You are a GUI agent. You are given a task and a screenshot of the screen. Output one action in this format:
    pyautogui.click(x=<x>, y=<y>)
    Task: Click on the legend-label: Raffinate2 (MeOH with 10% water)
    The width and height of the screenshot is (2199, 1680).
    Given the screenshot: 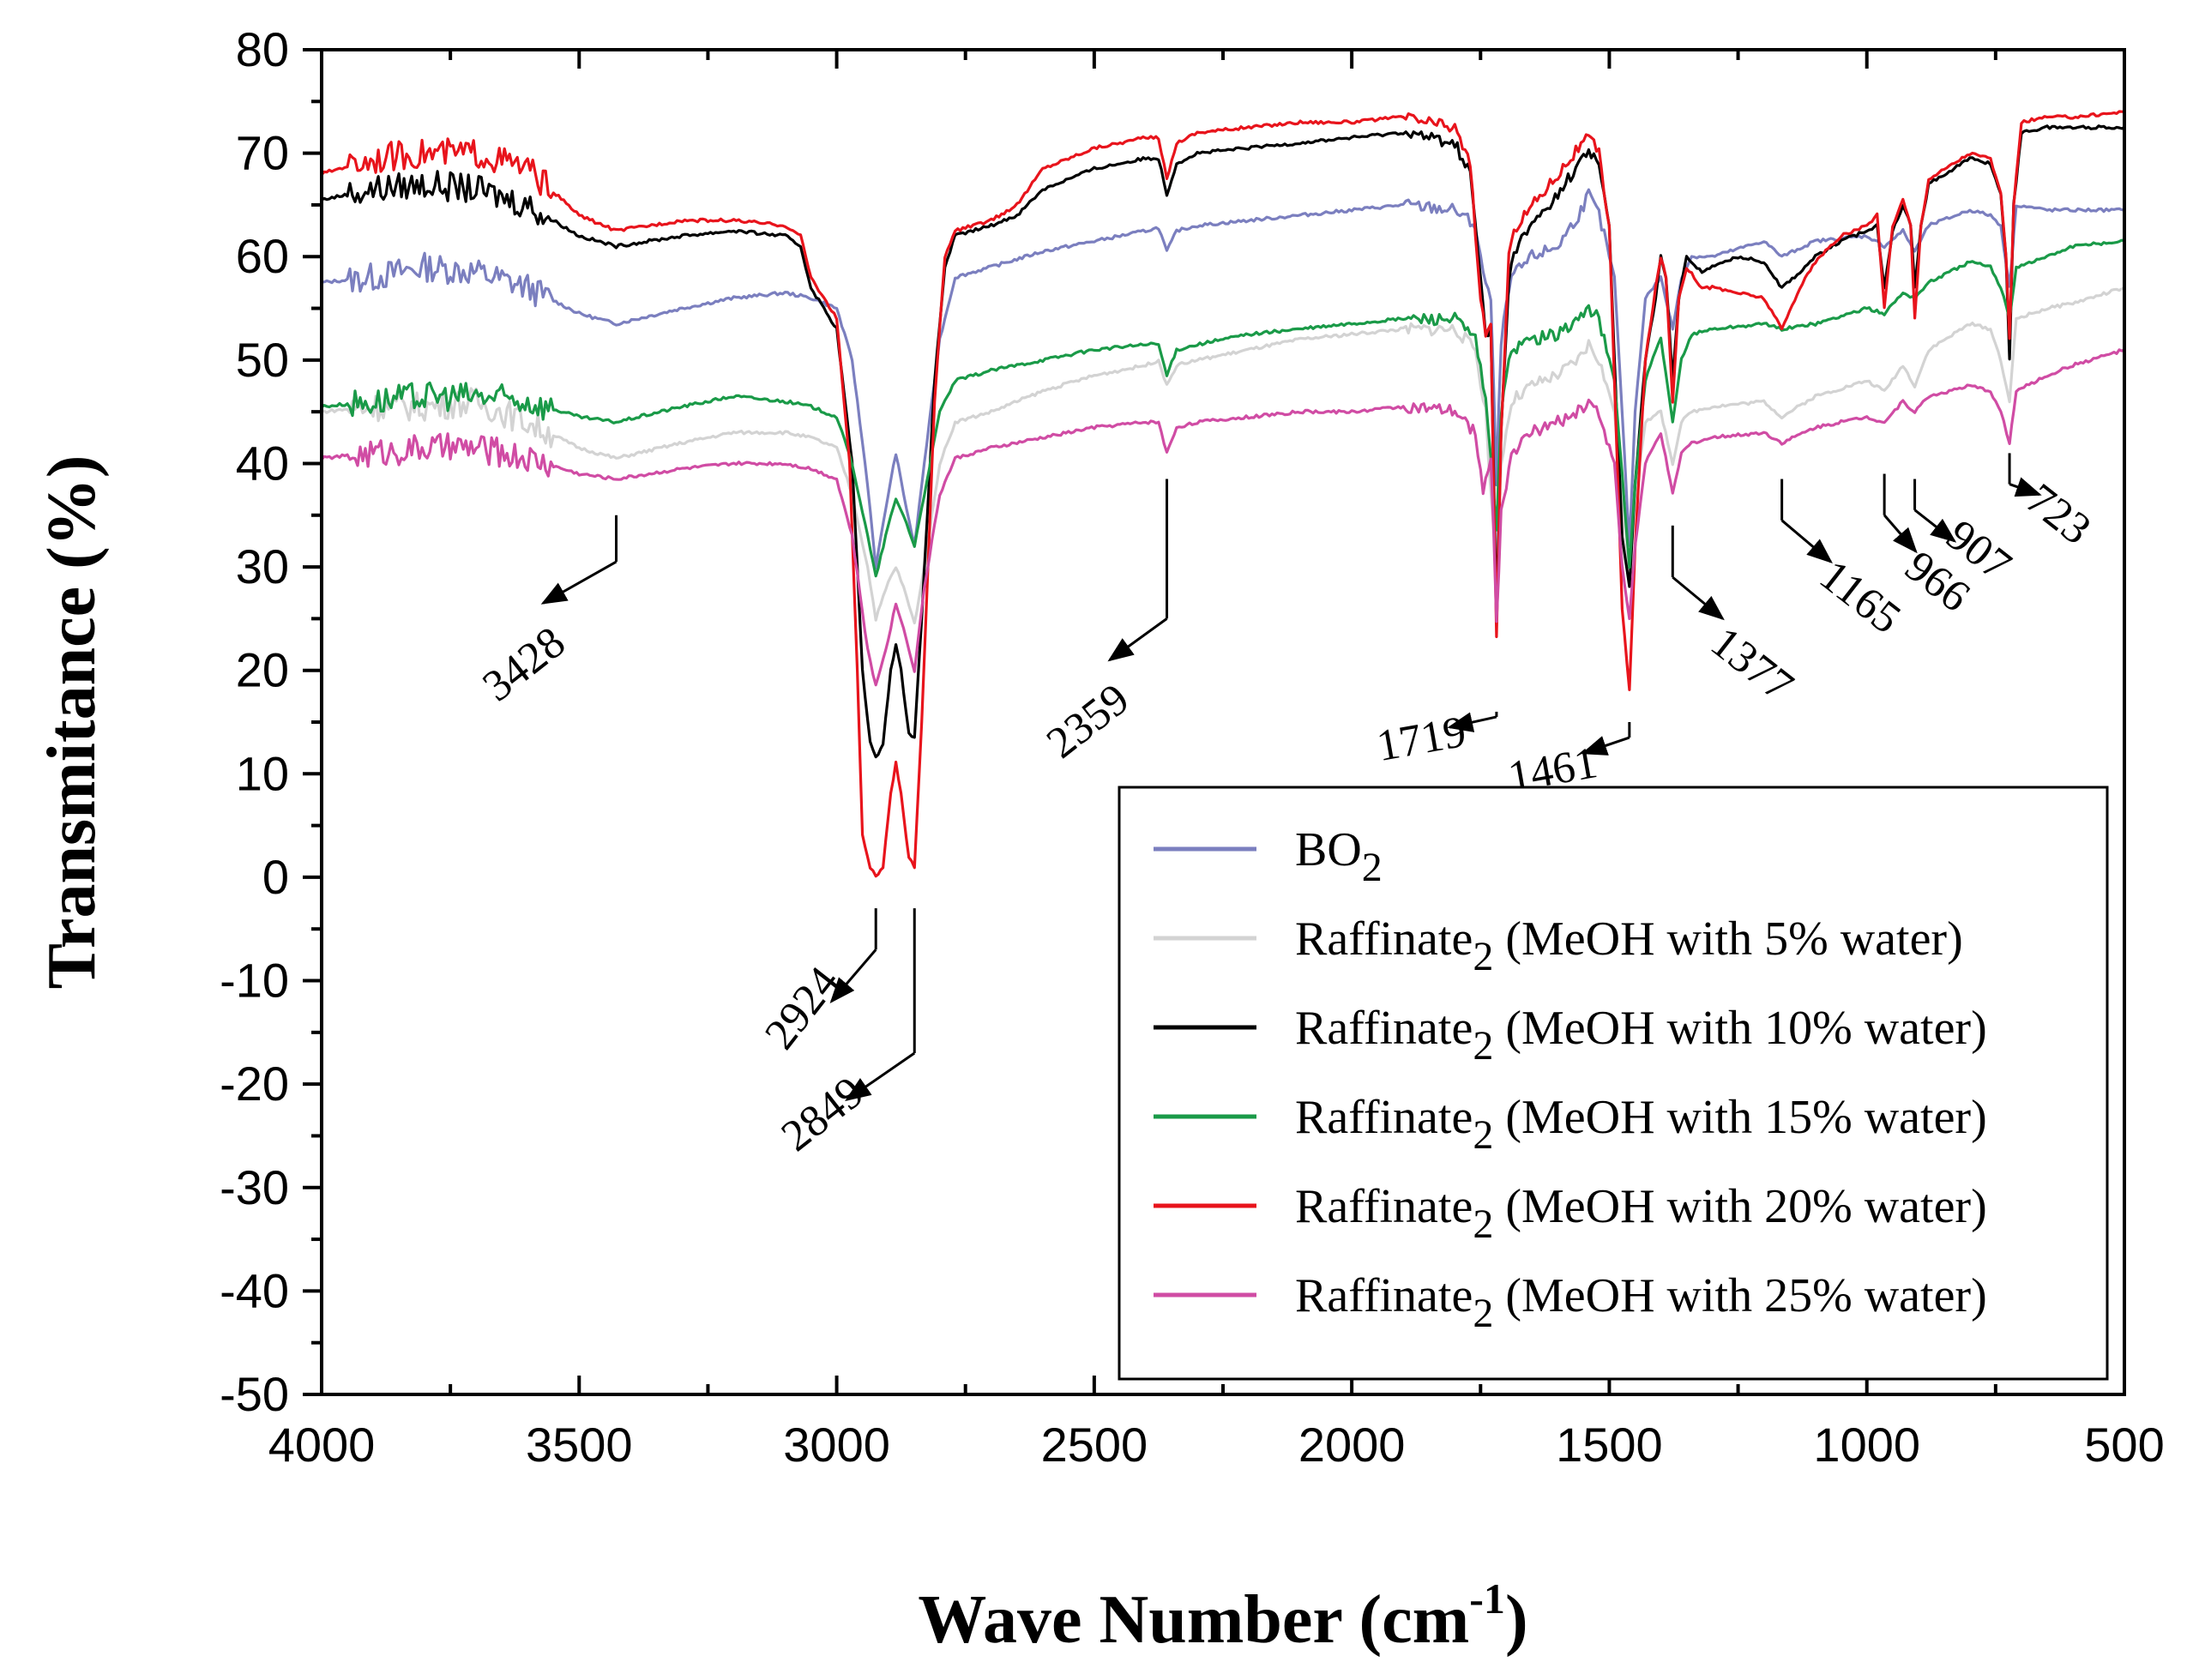 What is the action you would take?
    pyautogui.click(x=1641, y=1035)
    